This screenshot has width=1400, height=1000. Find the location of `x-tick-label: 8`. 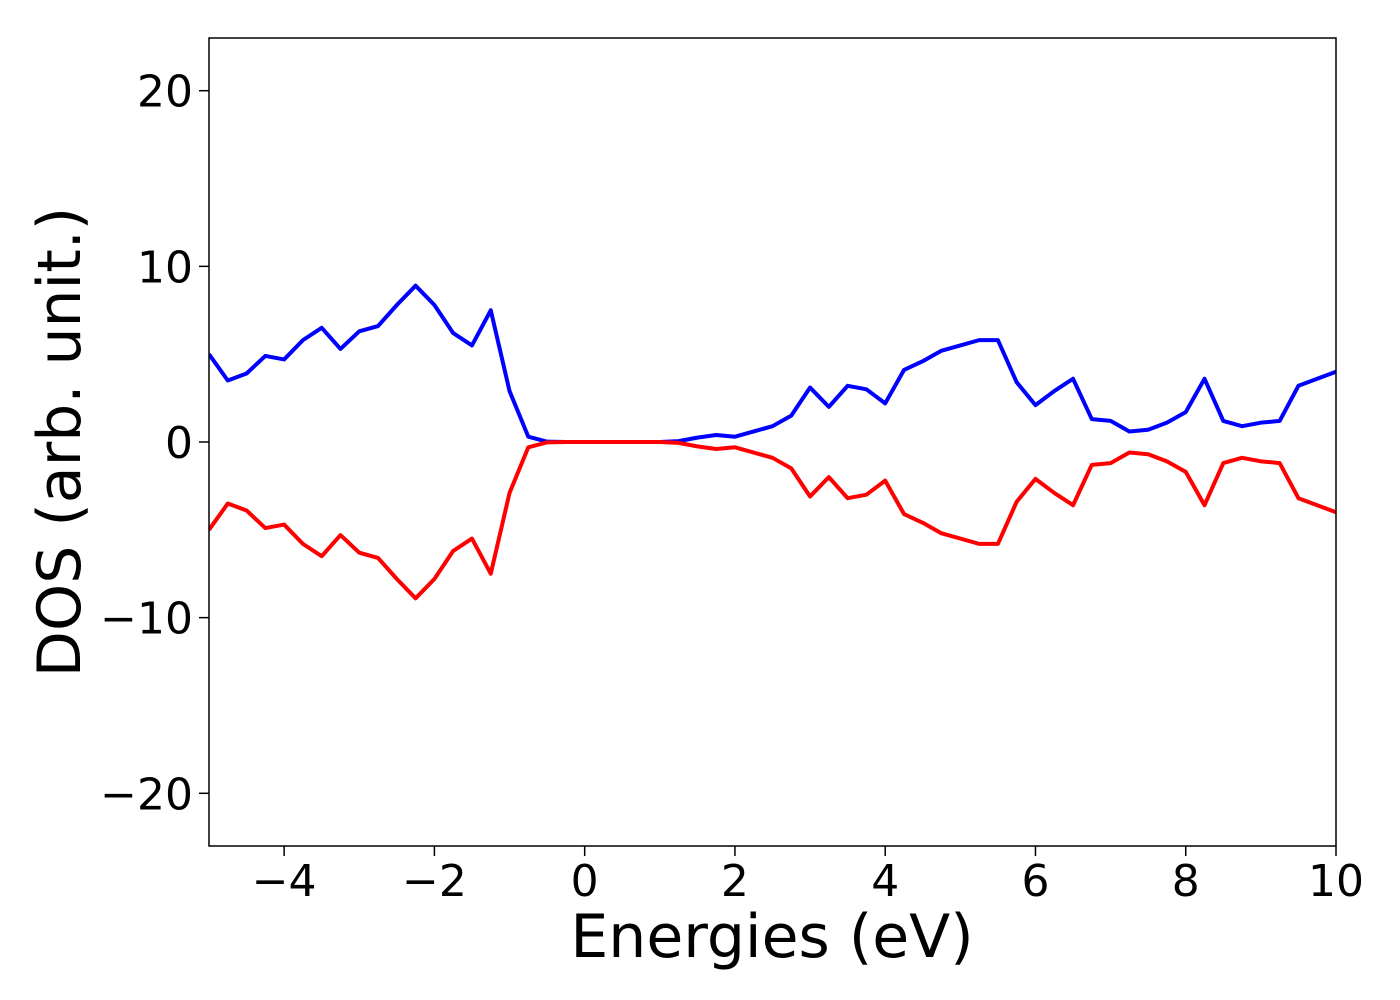

x-tick-label: 8 is located at coordinates (1186, 881).